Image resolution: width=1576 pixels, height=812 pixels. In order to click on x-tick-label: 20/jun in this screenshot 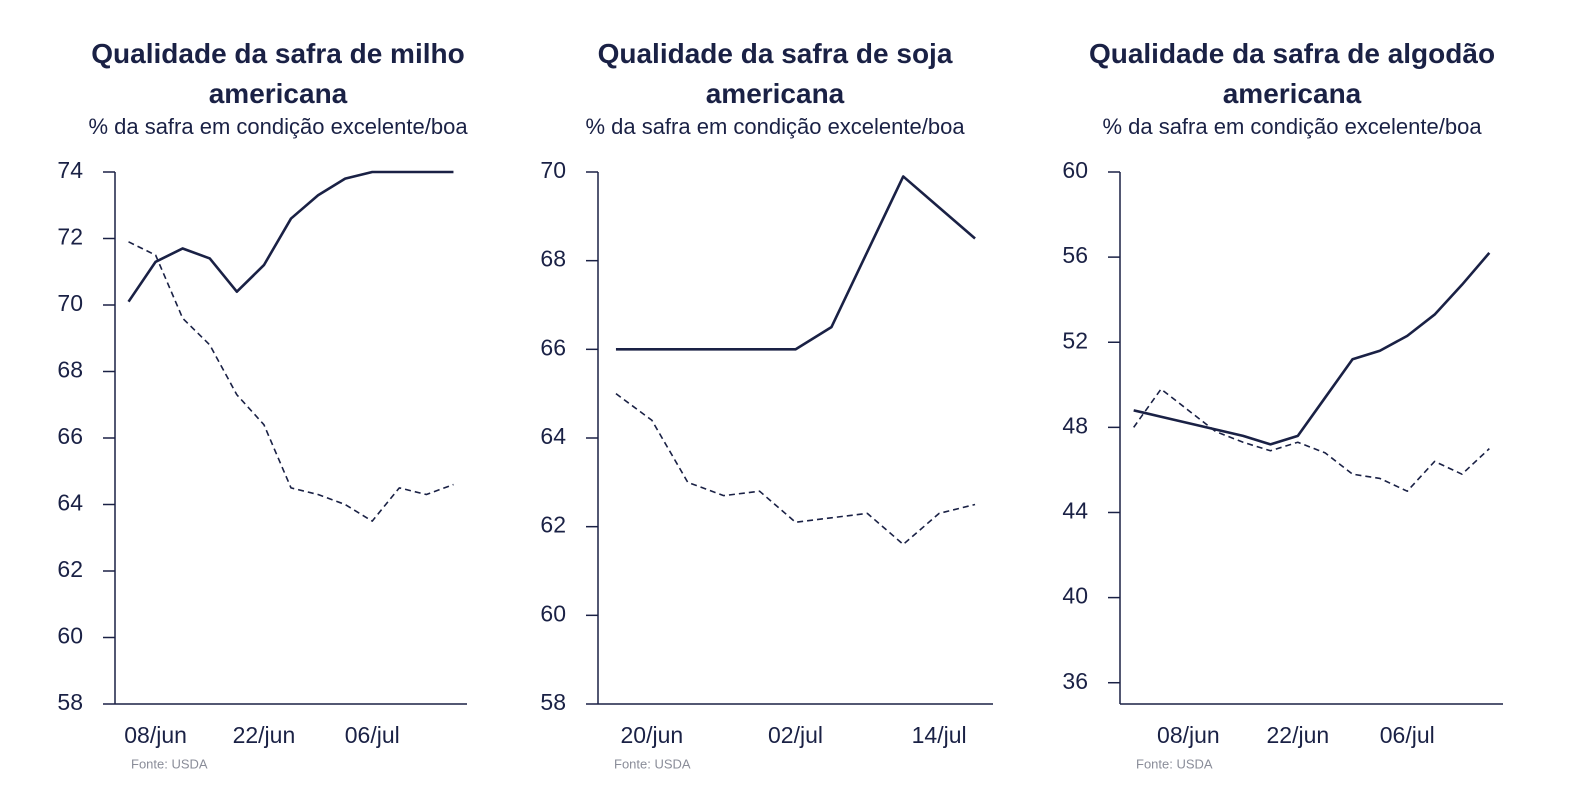, I will do `click(652, 735)`.